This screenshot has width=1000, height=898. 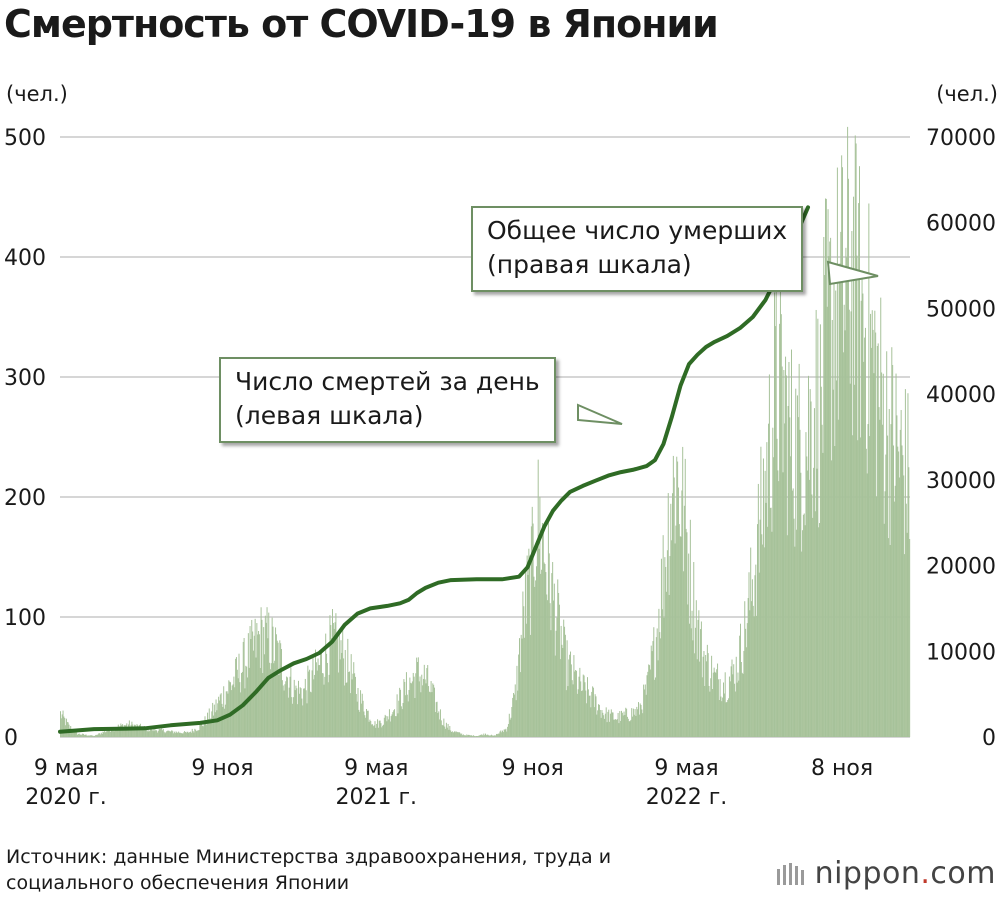 What do you see at coordinates (589, 264) in the screenshot?
I see `cumulative-callout-line2: (правая шкала)` at bounding box center [589, 264].